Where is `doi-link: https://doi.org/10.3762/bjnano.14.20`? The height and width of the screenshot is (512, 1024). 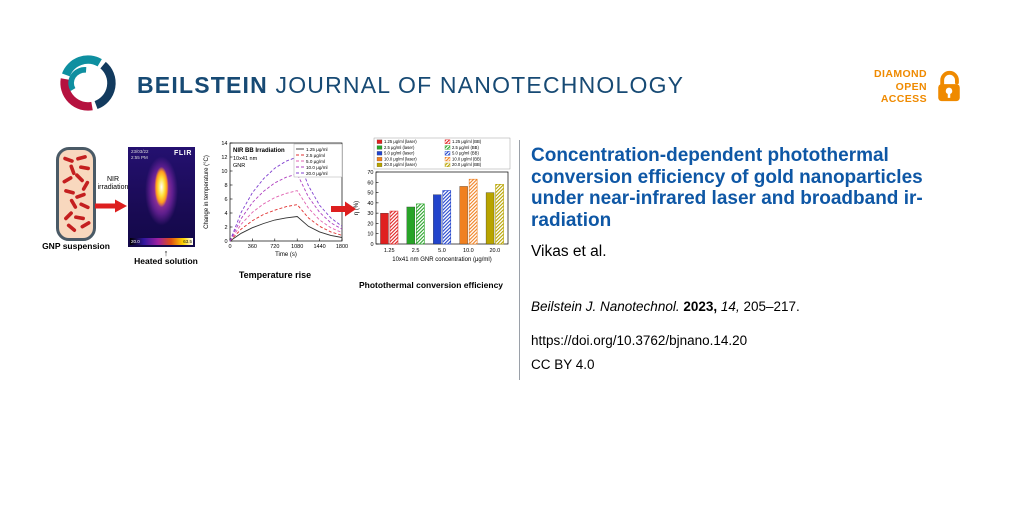
doi-link: https://doi.org/10.3762/bjnano.14.20 is located at coordinates (639, 340).